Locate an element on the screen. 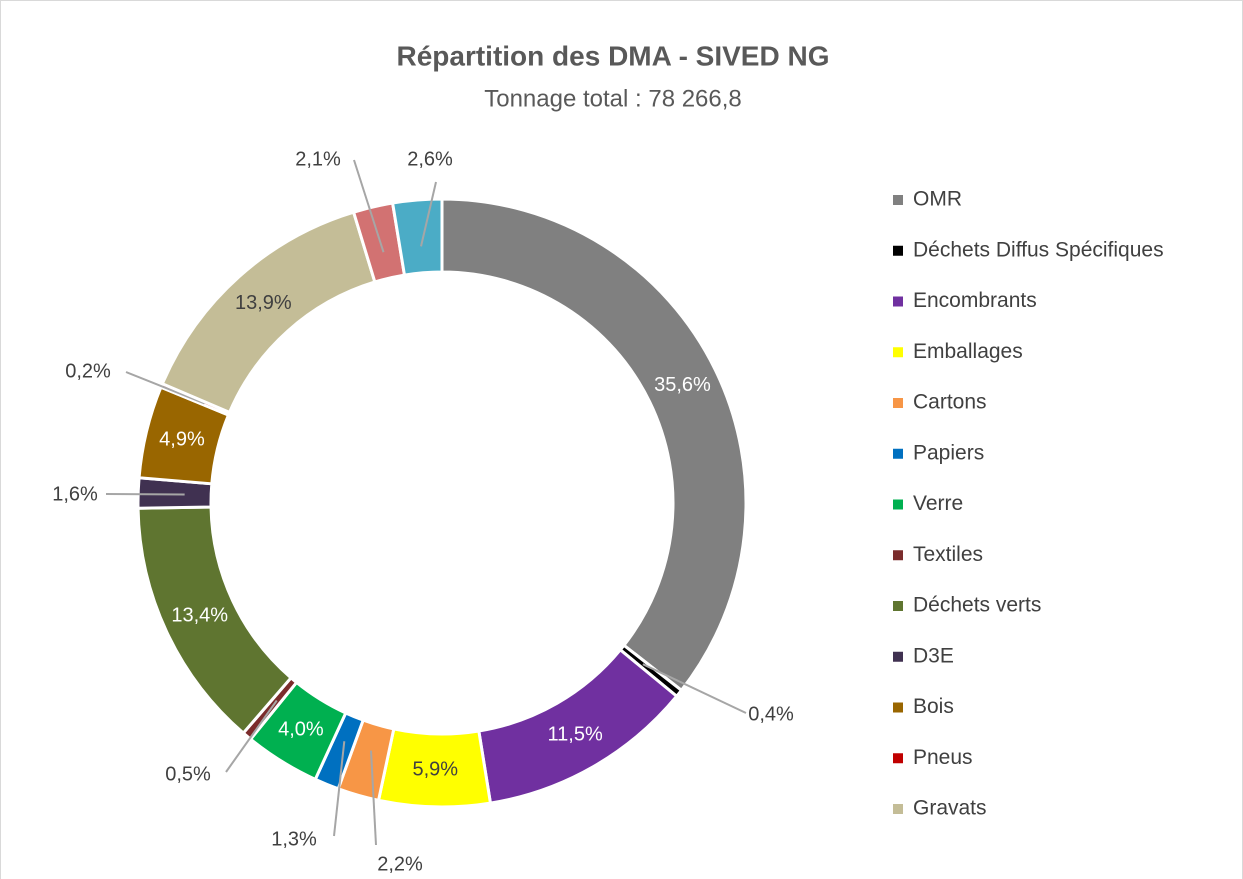 This screenshot has height=879, width=1243. chart-subtitle: Tonnage total : 78 266,8 is located at coordinates (613, 98).